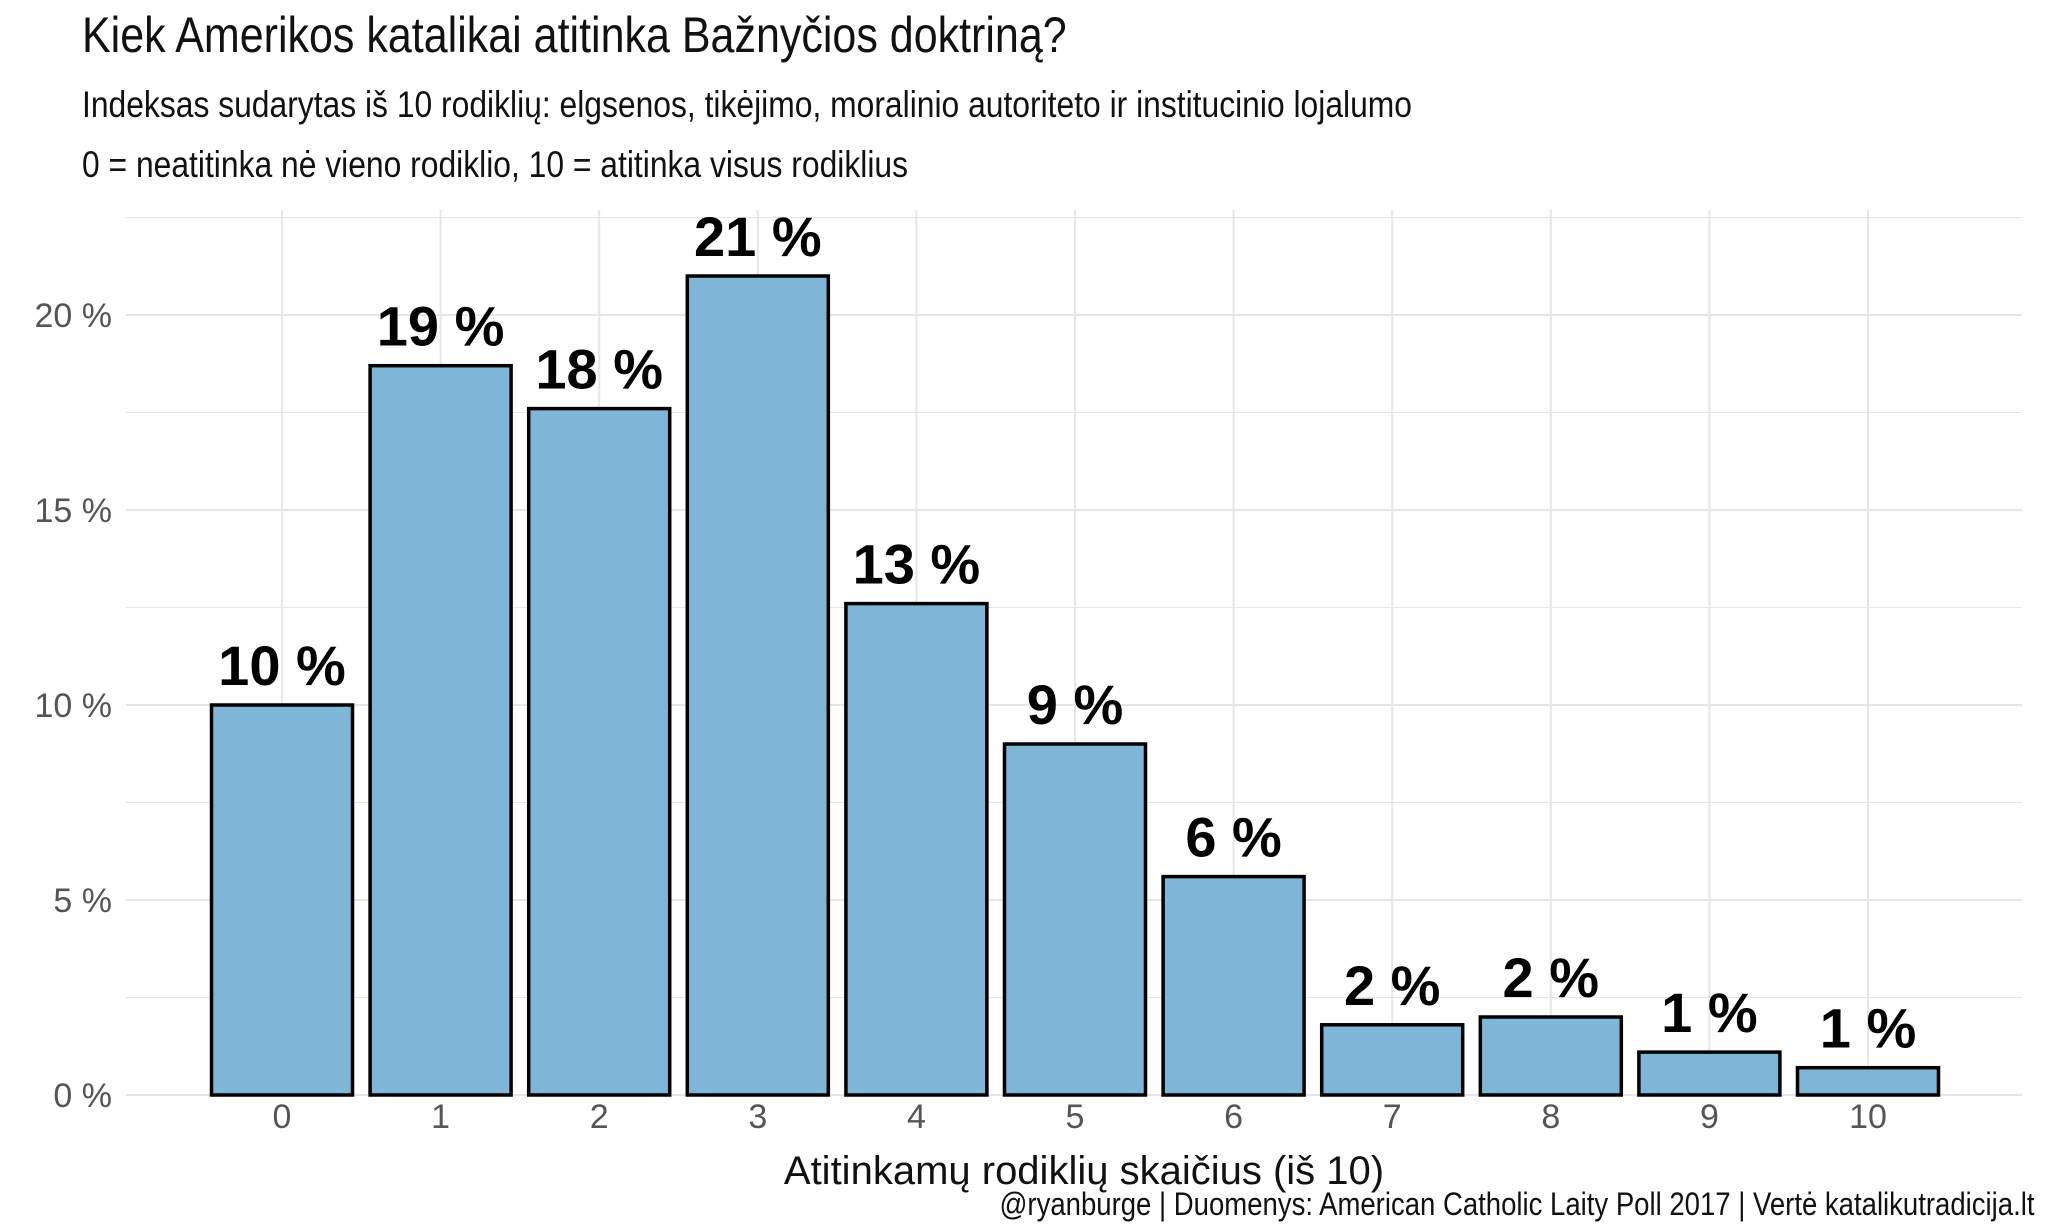 The image size is (2048, 1230). What do you see at coordinates (1084, 1171) in the screenshot?
I see `x-axis-label: Atitinkamų rodiklių skaičius (iš 10)` at bounding box center [1084, 1171].